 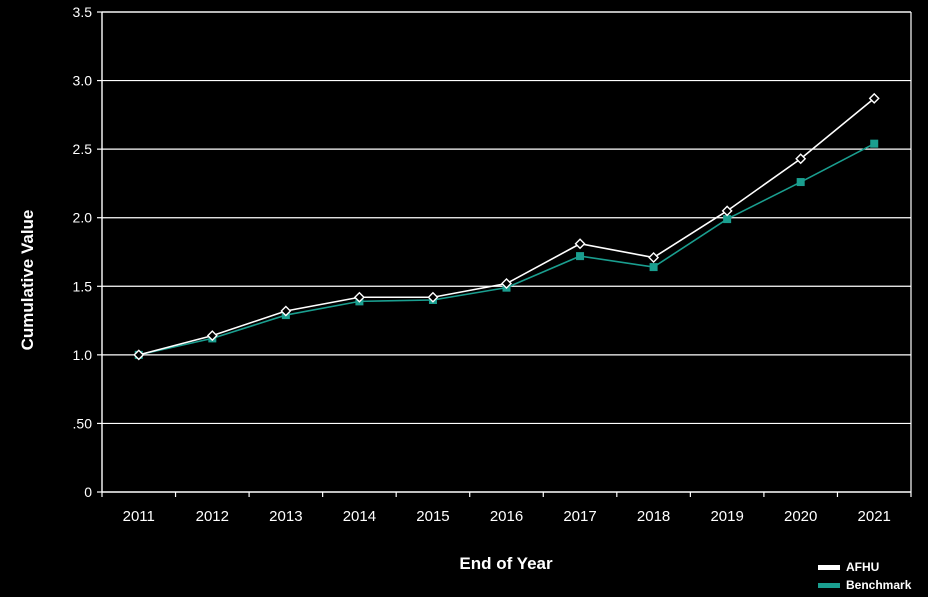 I want to click on y-tick-label: 2.5, so click(x=83, y=149).